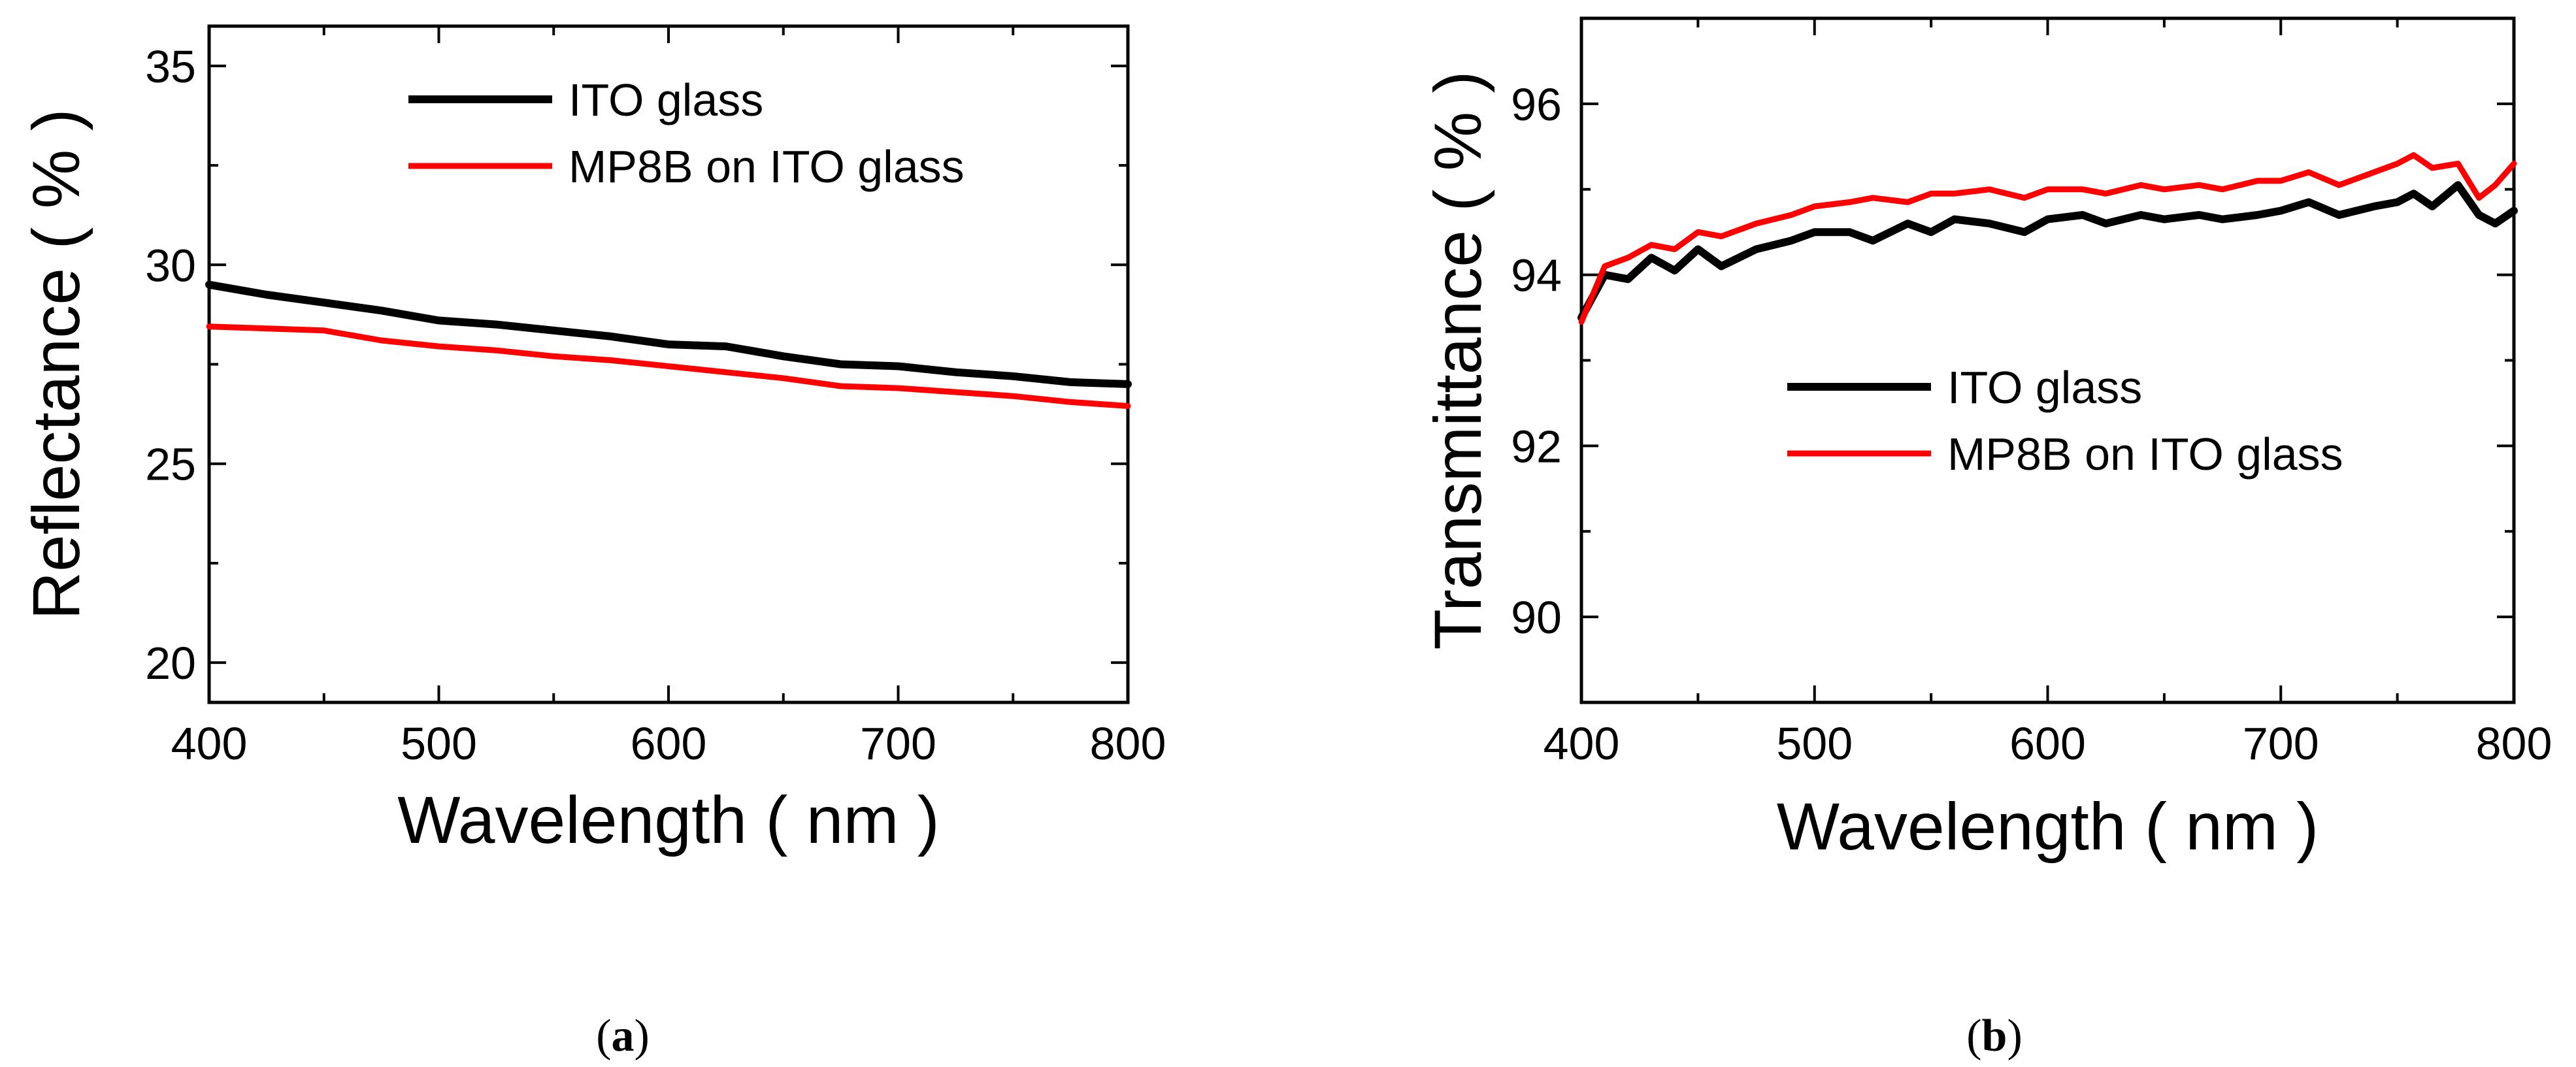  Describe the element at coordinates (1536, 105) in the screenshot. I see `y-tick-label: 96` at that location.